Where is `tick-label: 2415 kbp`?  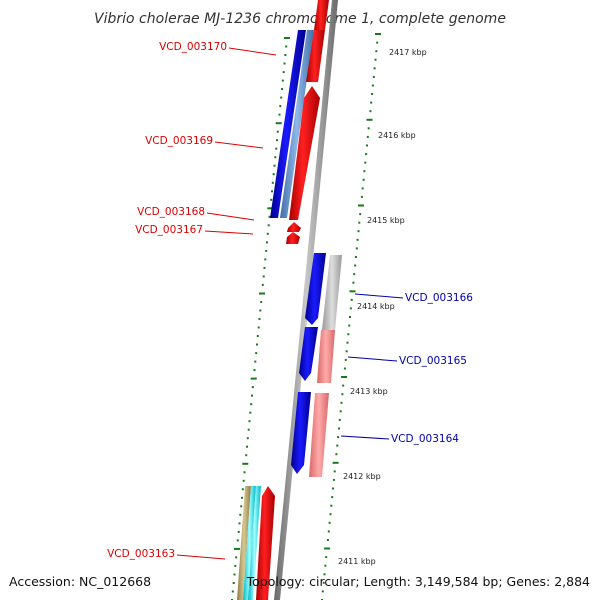
tick-label: 2415 kbp is located at coordinates (386, 220).